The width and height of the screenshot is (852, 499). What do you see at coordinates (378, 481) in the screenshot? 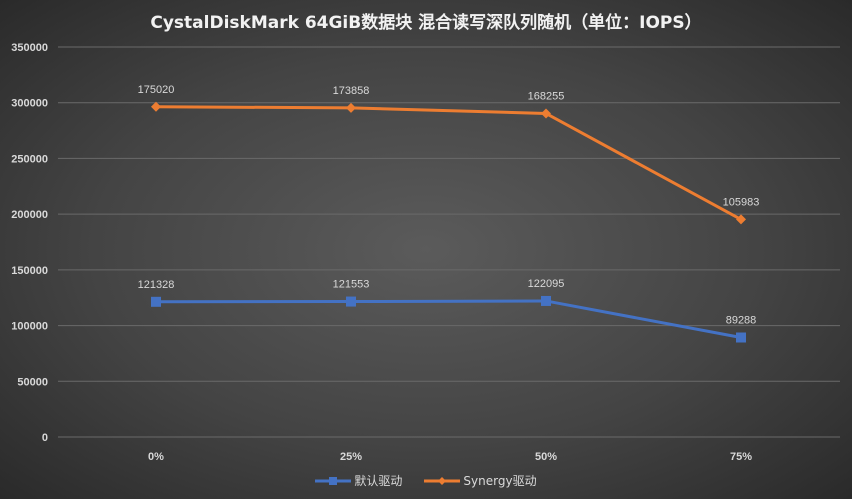
I see `legend-label-default: 默认驱动` at bounding box center [378, 481].